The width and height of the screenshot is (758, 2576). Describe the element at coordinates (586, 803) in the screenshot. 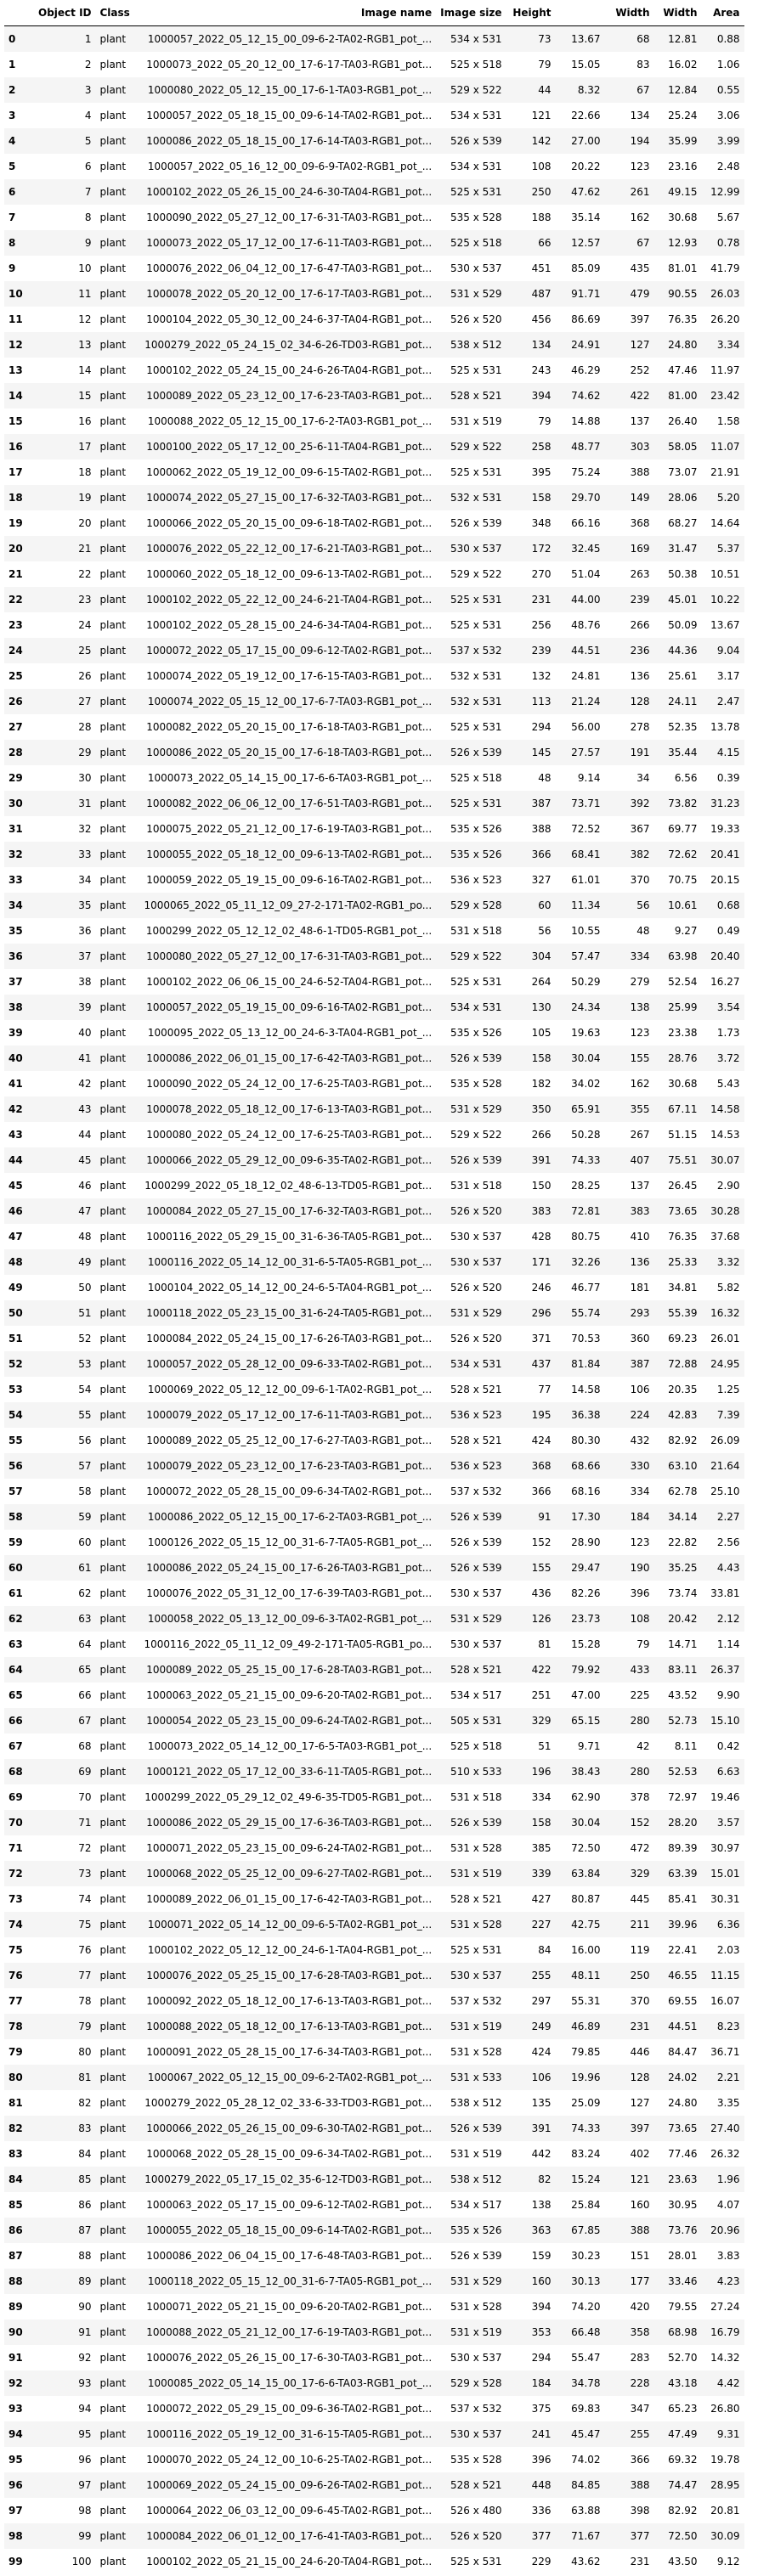

I see `height-pct-cell: 73.71` at that location.